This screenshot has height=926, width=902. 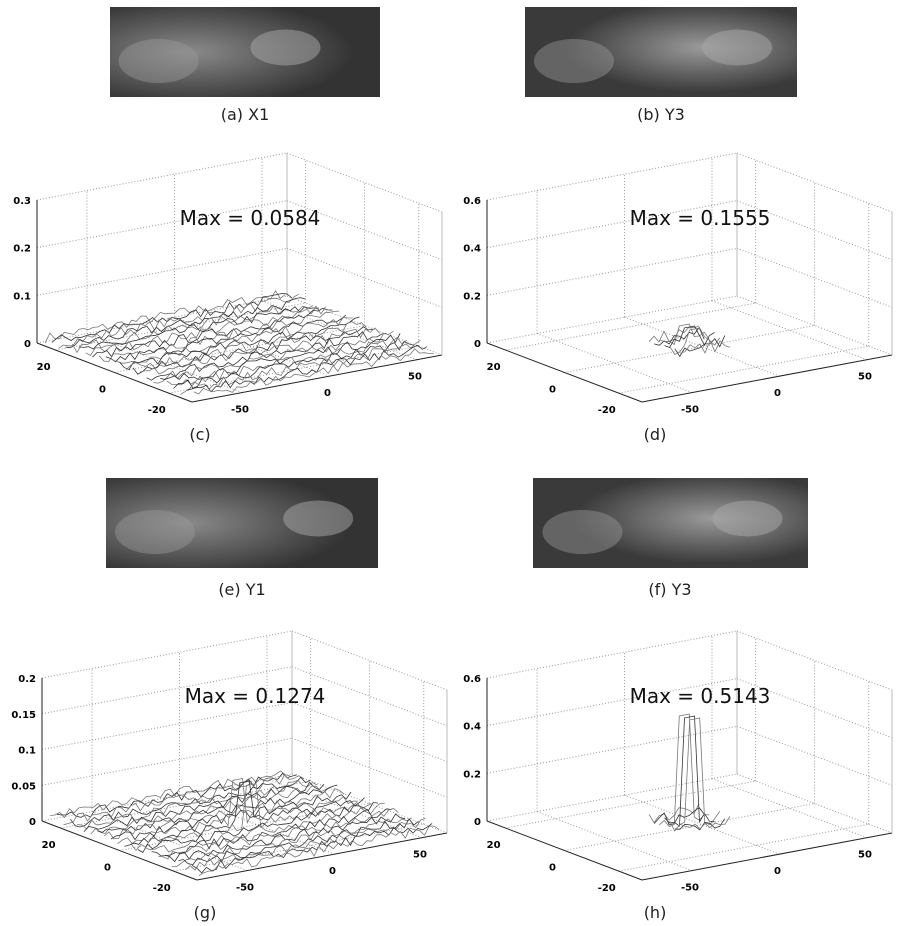 What do you see at coordinates (669, 589) in the screenshot?
I see `image-caption: (f) Y3` at bounding box center [669, 589].